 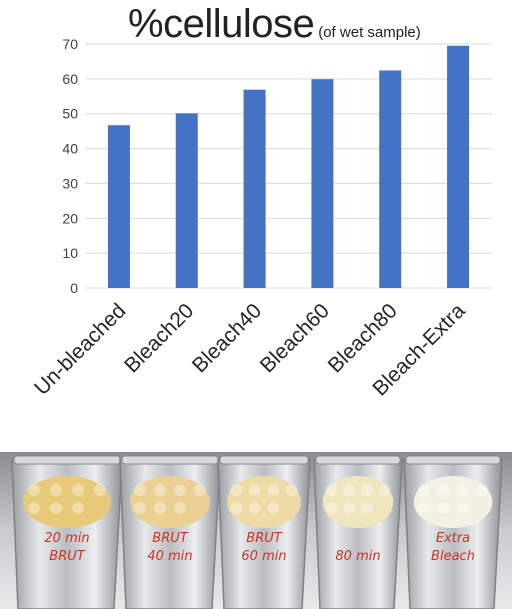 I want to click on tray-label-line2: Bleach, so click(x=453, y=556).